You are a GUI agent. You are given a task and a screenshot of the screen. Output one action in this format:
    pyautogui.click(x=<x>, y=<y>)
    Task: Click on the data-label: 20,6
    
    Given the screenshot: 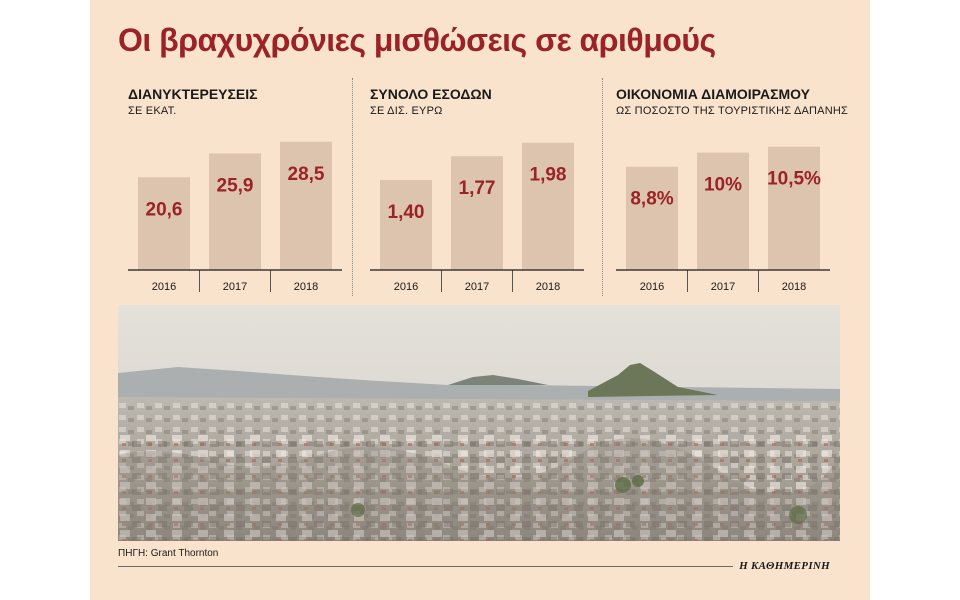 What is the action you would take?
    pyautogui.click(x=164, y=209)
    